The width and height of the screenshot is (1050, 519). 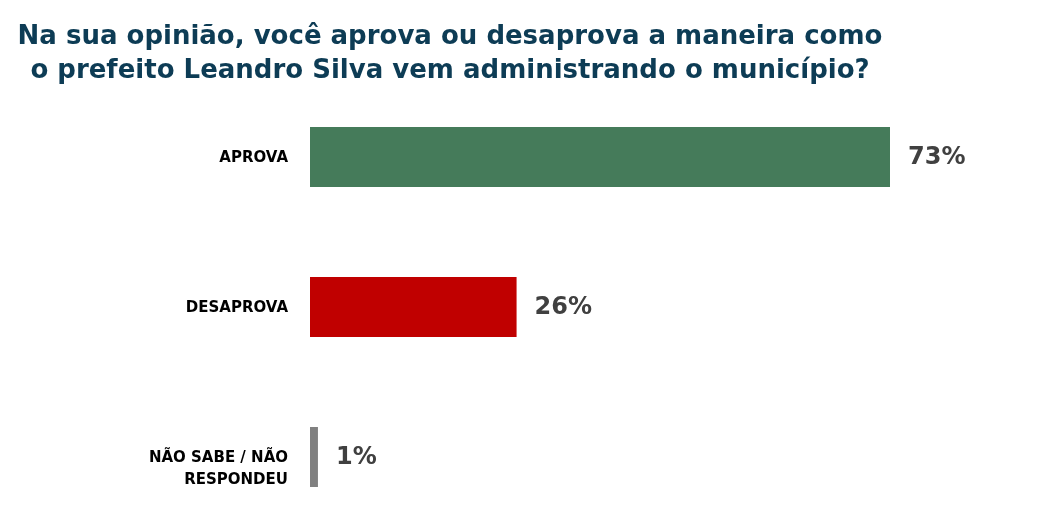 What do you see at coordinates (450, 52) in the screenshot?
I see `chart-title: Na sua opinião, você aprova ou desaprova a maneira como o prefeito Leandro Silva vem administrando o município?` at bounding box center [450, 52].